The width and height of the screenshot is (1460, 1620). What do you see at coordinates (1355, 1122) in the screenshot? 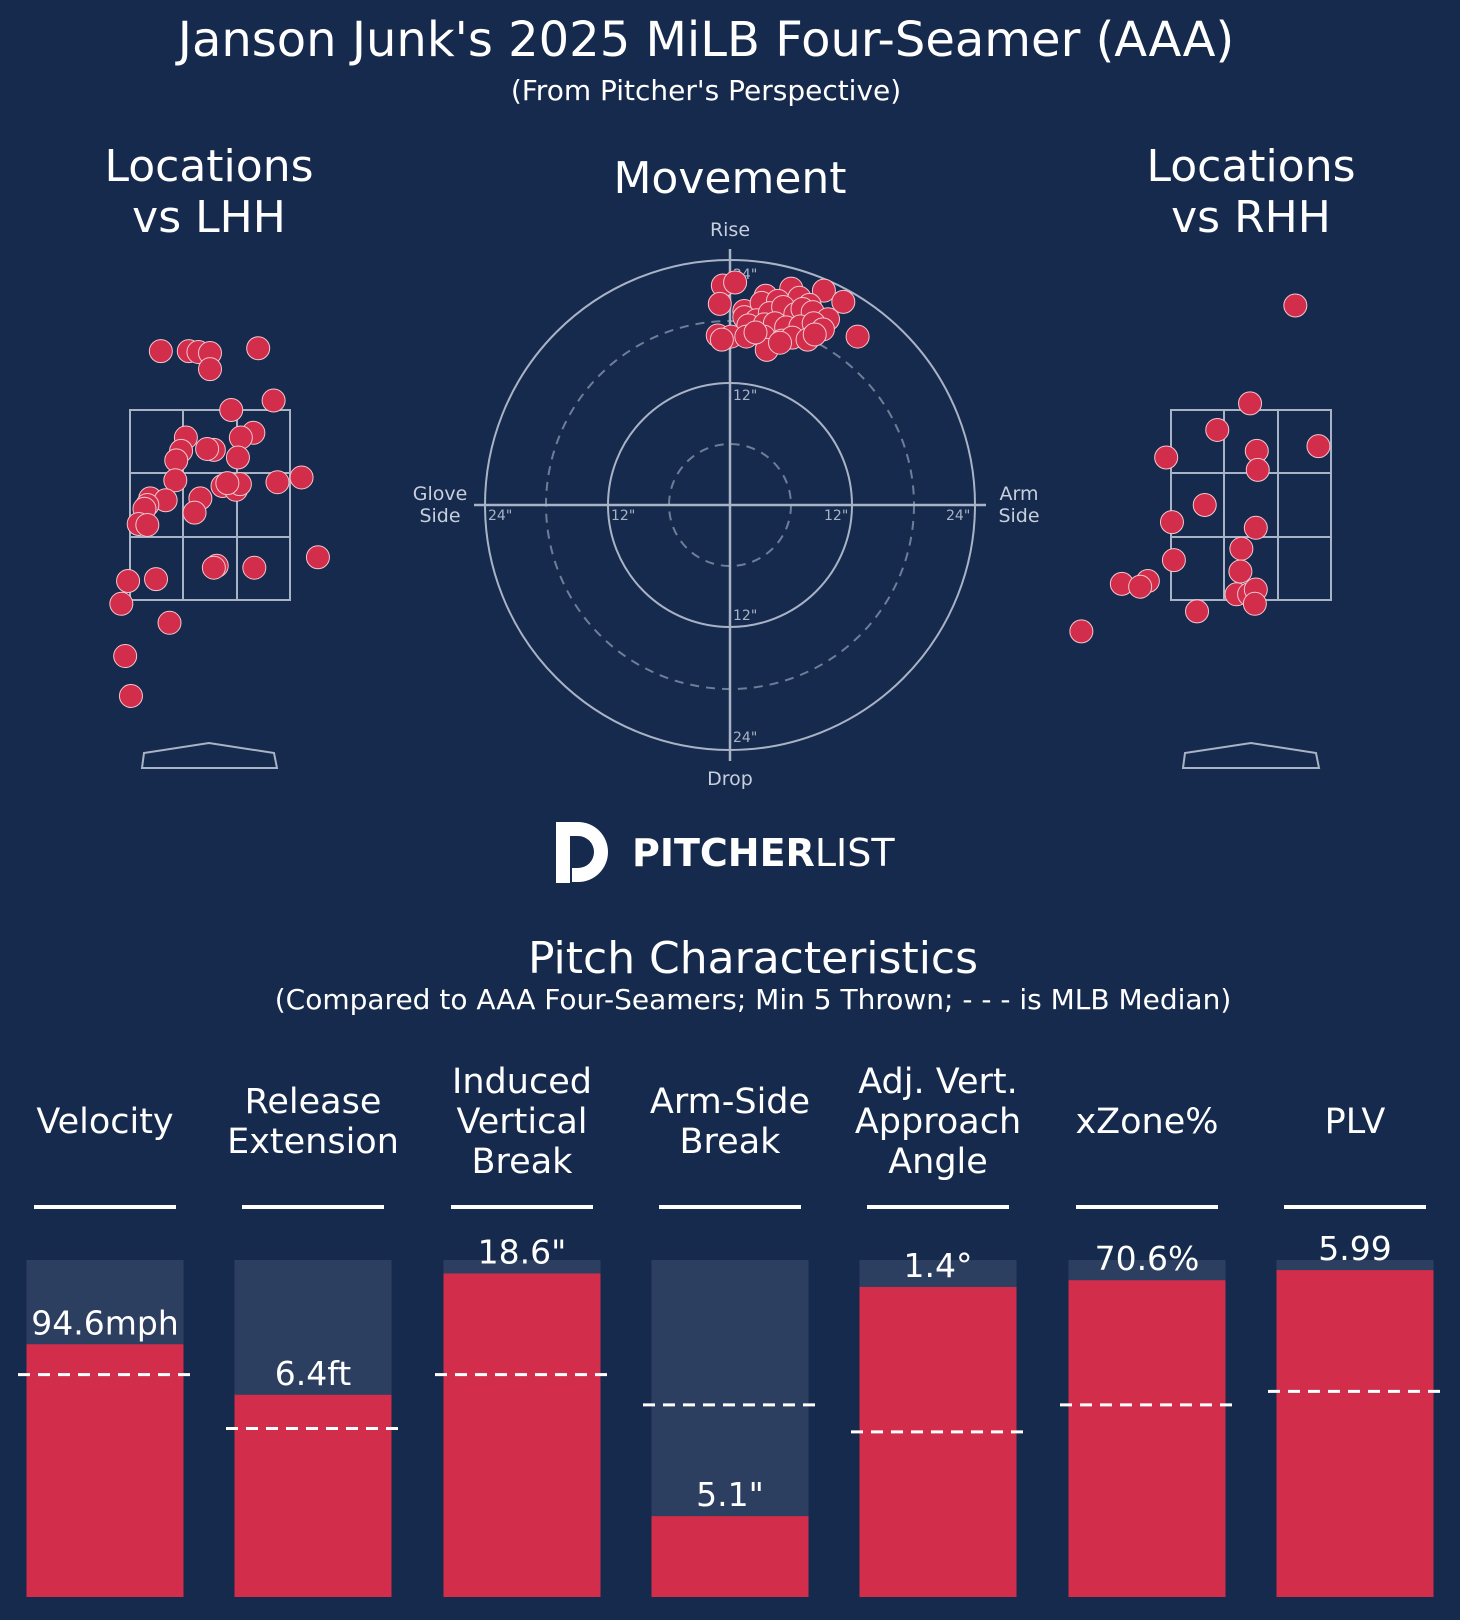
I see `bar-label-6-line-0: PLV` at bounding box center [1355, 1122].